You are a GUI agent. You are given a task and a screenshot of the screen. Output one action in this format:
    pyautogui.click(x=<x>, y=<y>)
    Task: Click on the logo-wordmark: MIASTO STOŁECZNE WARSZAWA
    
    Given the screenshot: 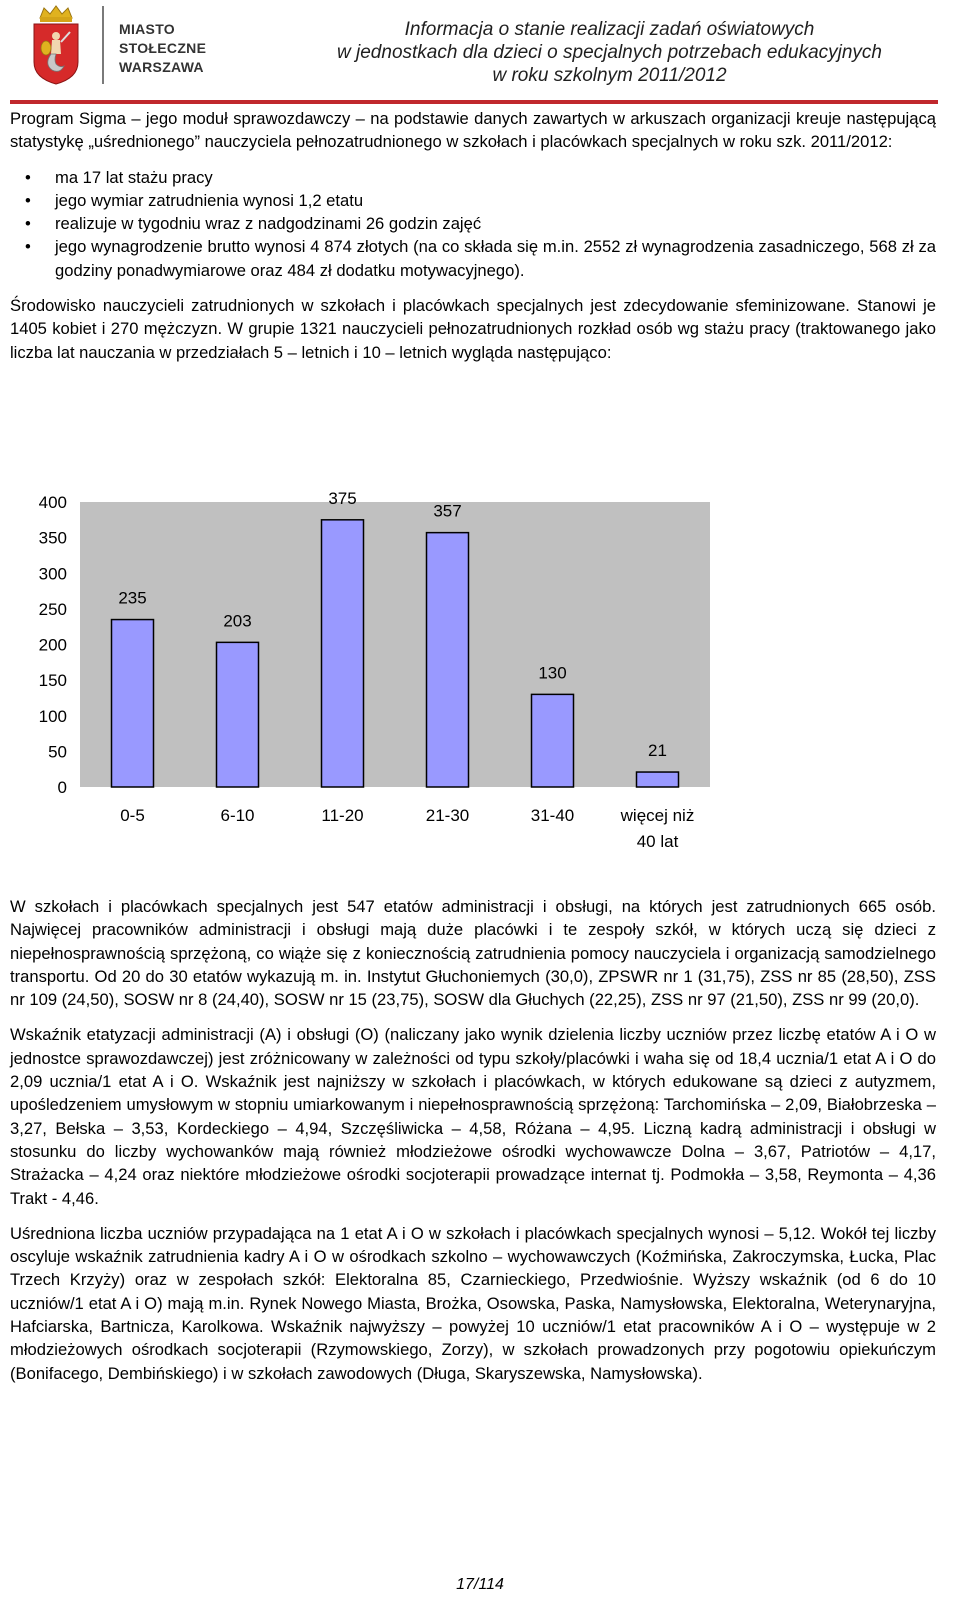 What is the action you would take?
    pyautogui.click(x=162, y=48)
    